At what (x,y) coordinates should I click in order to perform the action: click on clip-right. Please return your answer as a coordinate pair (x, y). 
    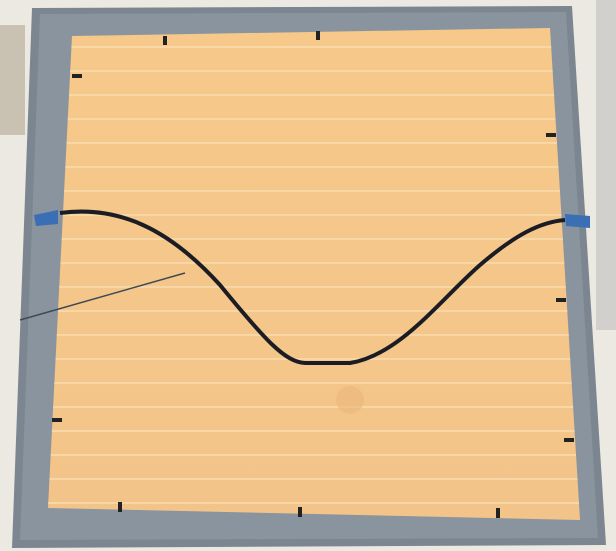
    Looking at the image, I should click on (577, 221).